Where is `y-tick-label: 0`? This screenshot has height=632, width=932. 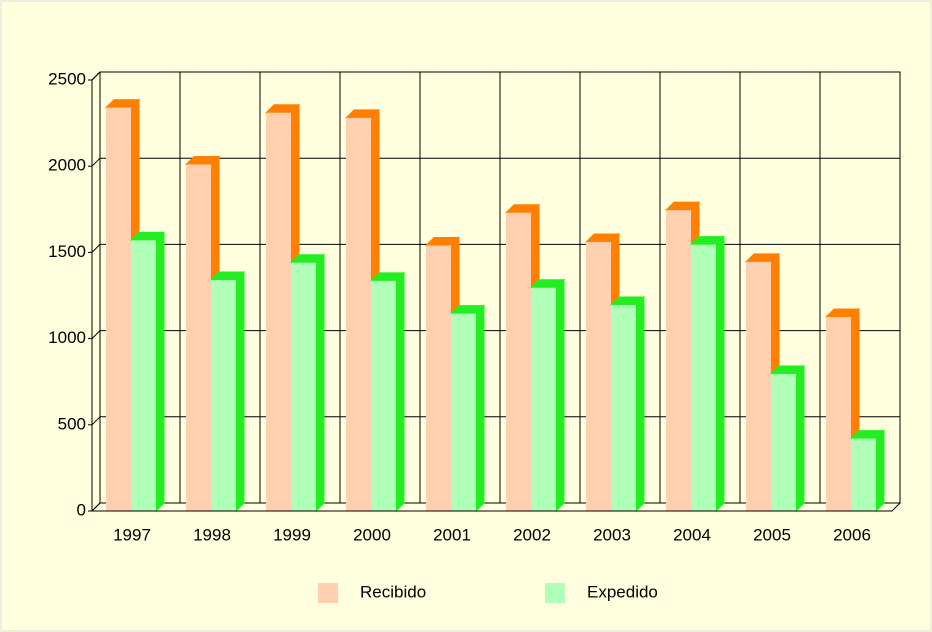 y-tick-label: 0 is located at coordinates (81, 509).